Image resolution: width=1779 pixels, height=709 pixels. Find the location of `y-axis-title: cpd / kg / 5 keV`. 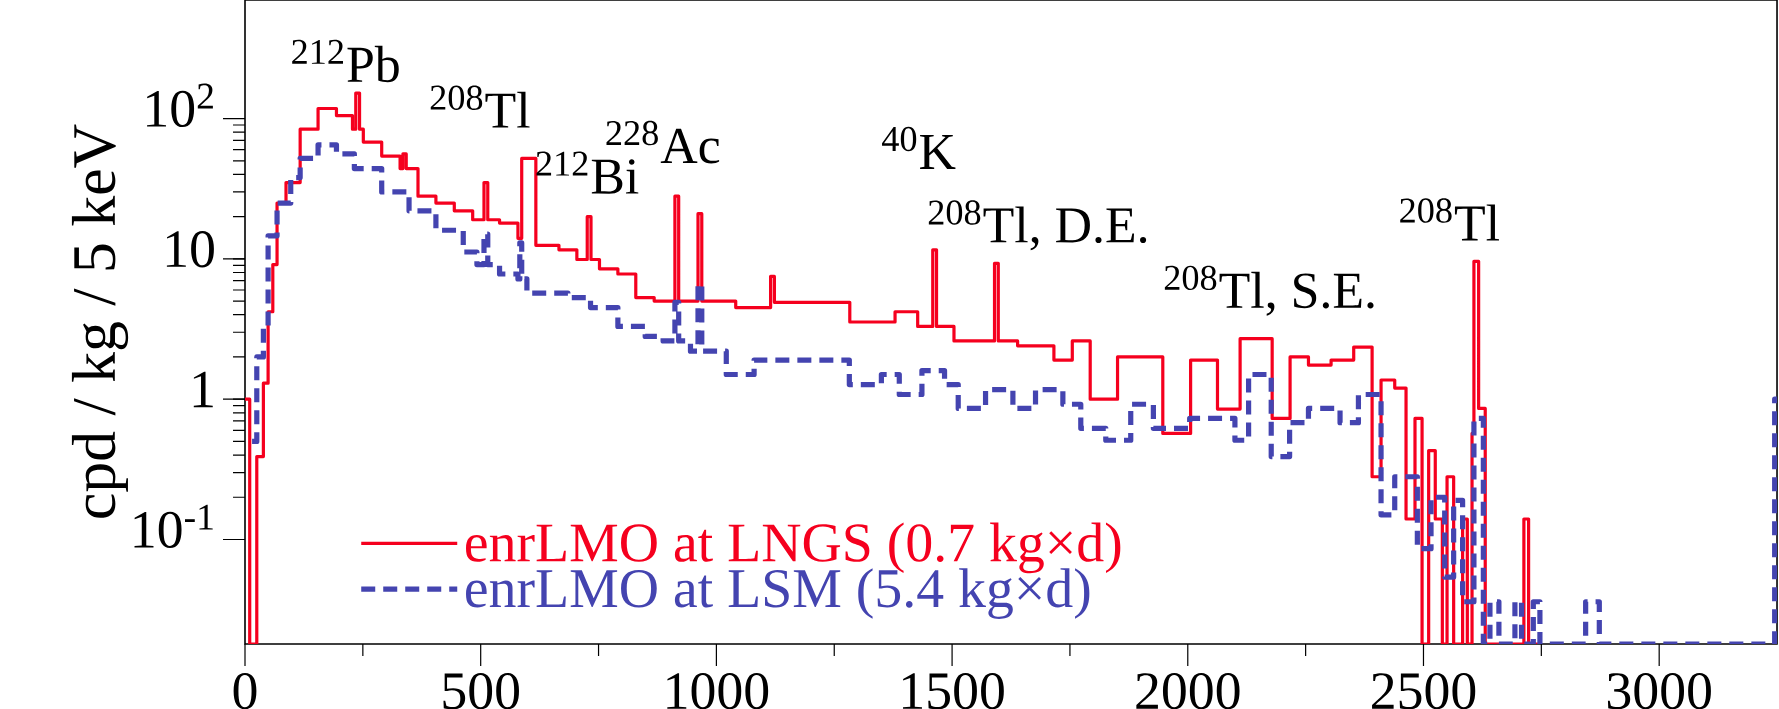

y-axis-title: cpd / kg / 5 keV is located at coordinates (100, 321).